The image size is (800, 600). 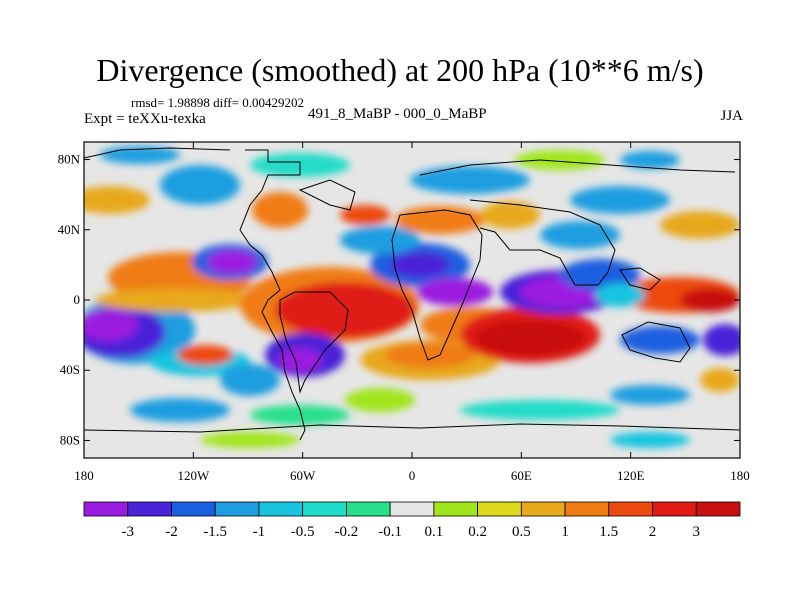 What do you see at coordinates (412, 475) in the screenshot?
I see `lon-tick-label: 0` at bounding box center [412, 475].